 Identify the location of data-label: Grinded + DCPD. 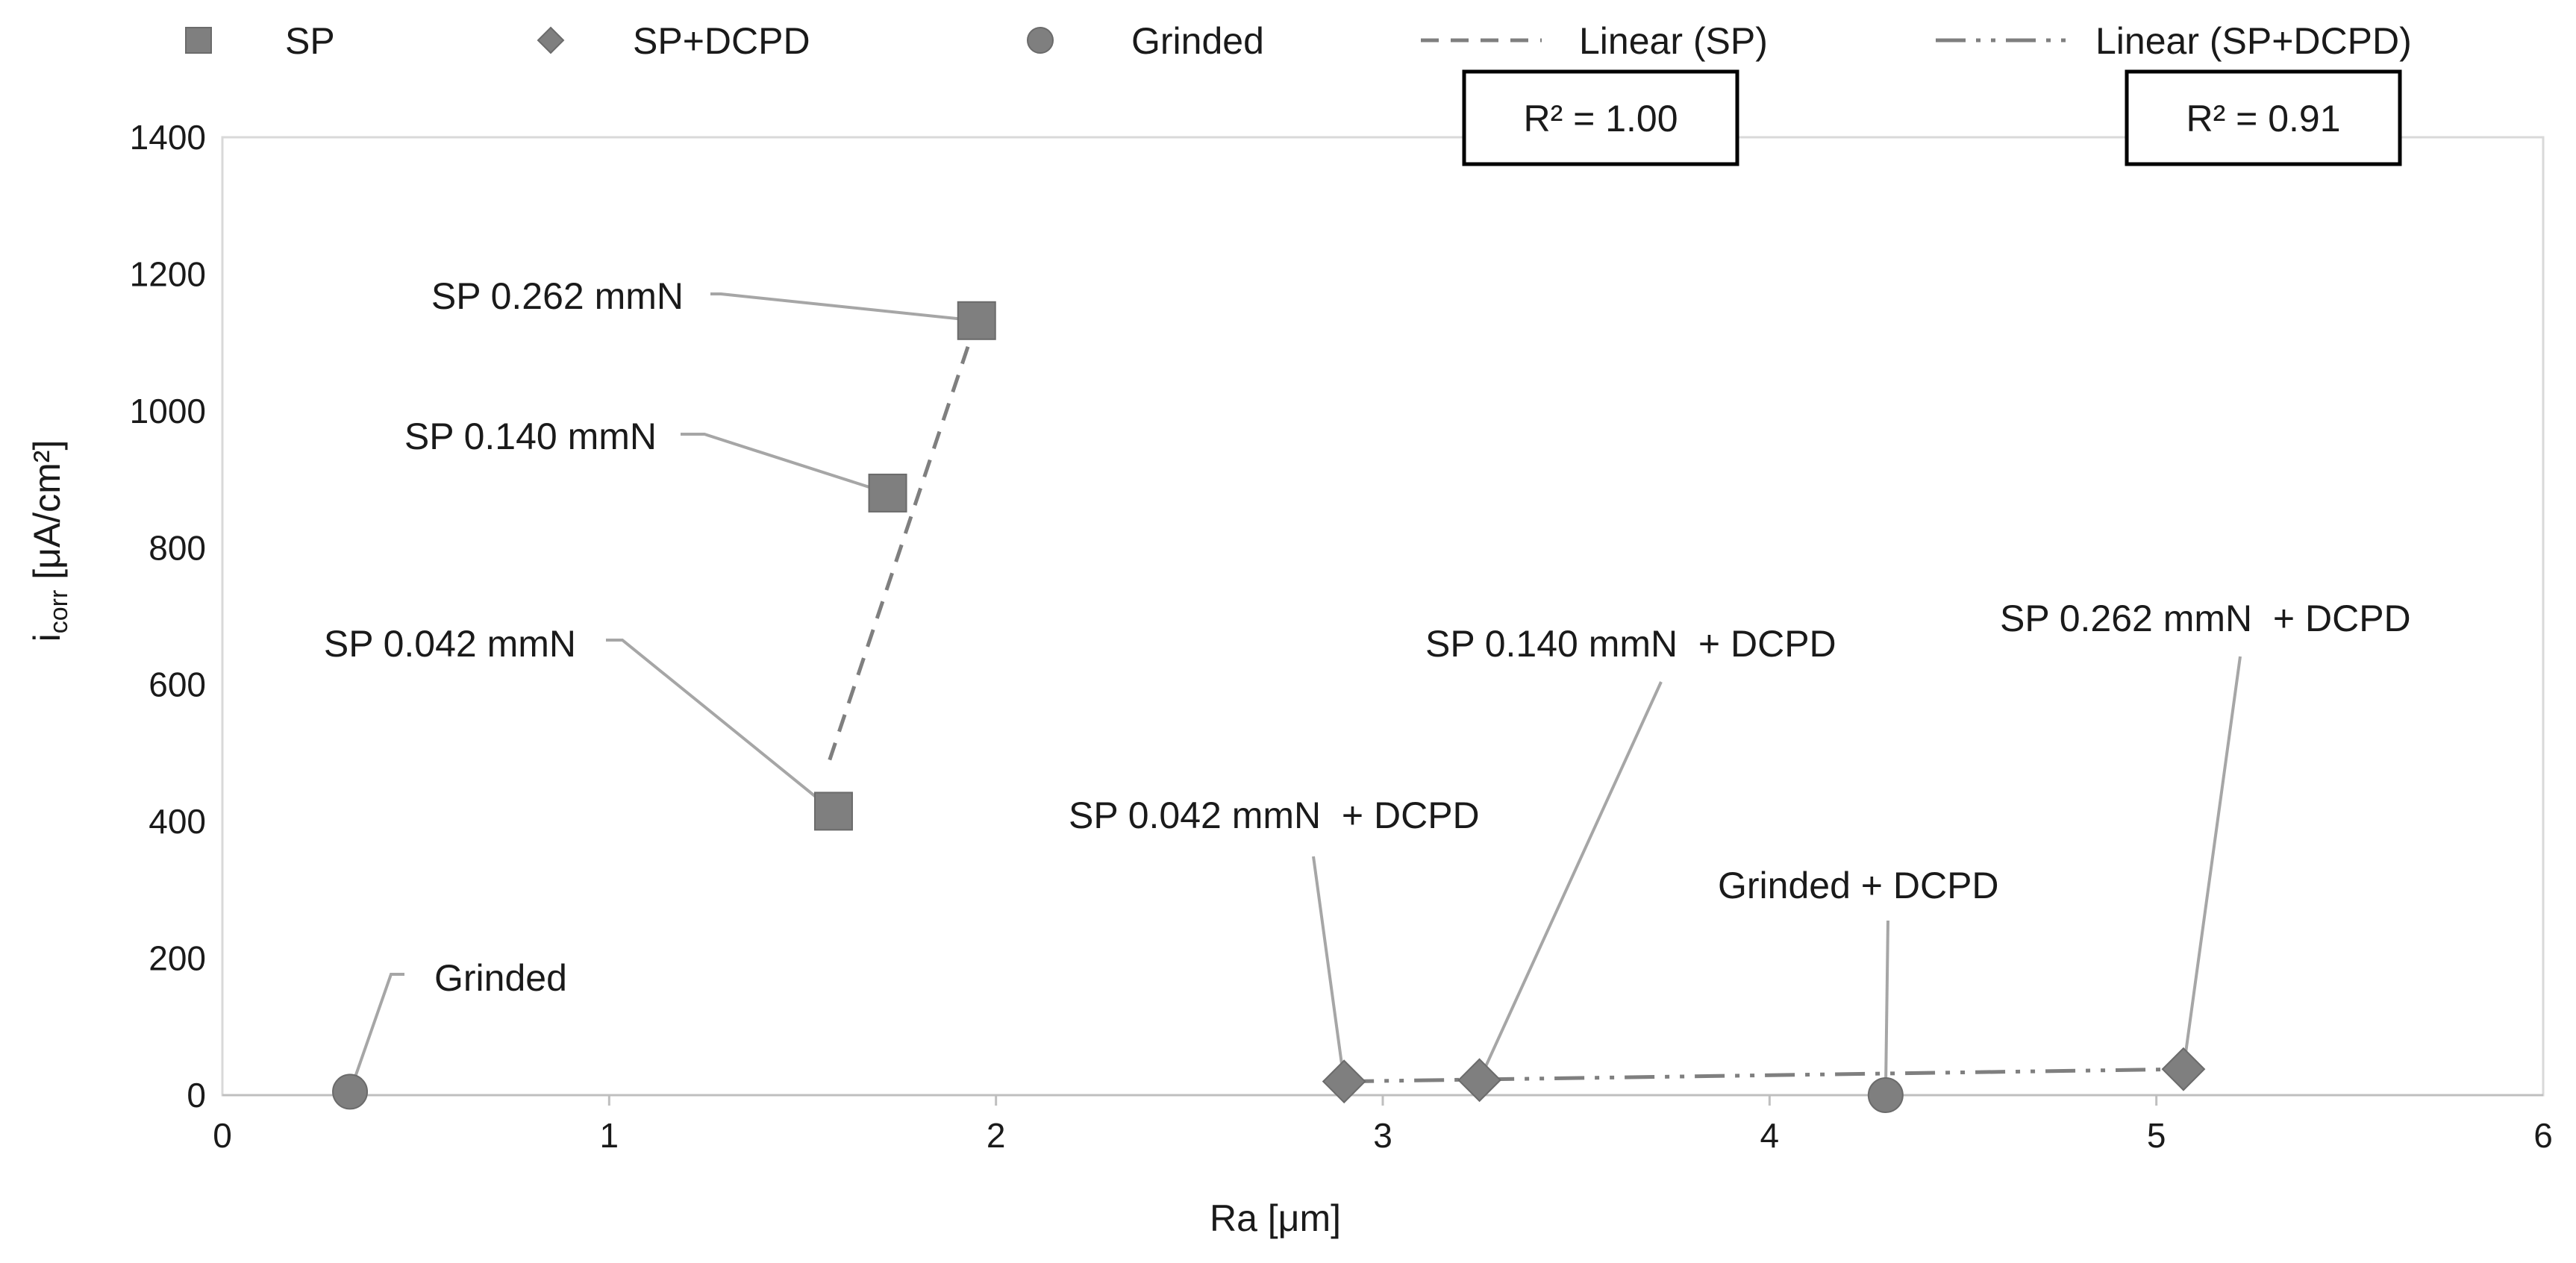
(1858, 886).